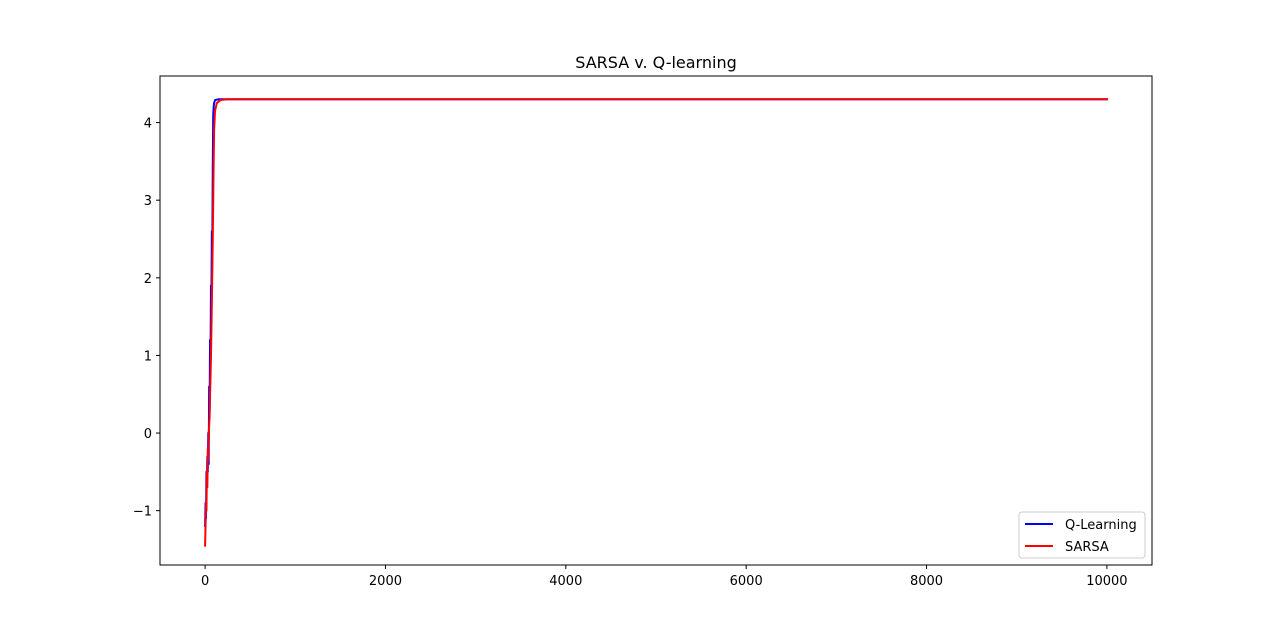 The image size is (1280, 638). Describe the element at coordinates (746, 581) in the screenshot. I see `x-tick-label: 6000` at that location.